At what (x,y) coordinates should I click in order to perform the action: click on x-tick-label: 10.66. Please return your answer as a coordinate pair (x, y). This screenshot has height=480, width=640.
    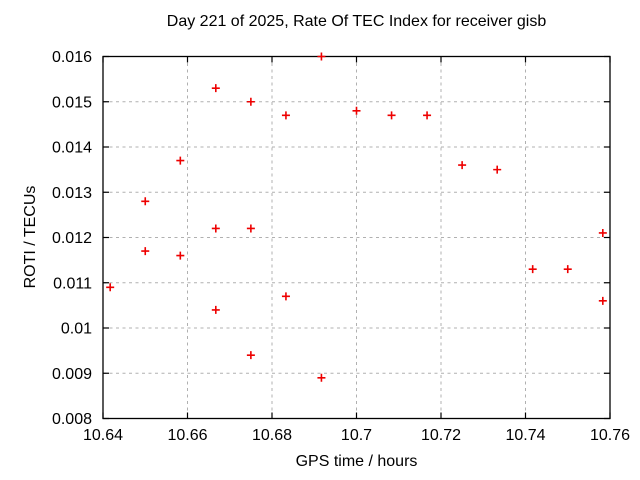
    Looking at the image, I should click on (187, 435).